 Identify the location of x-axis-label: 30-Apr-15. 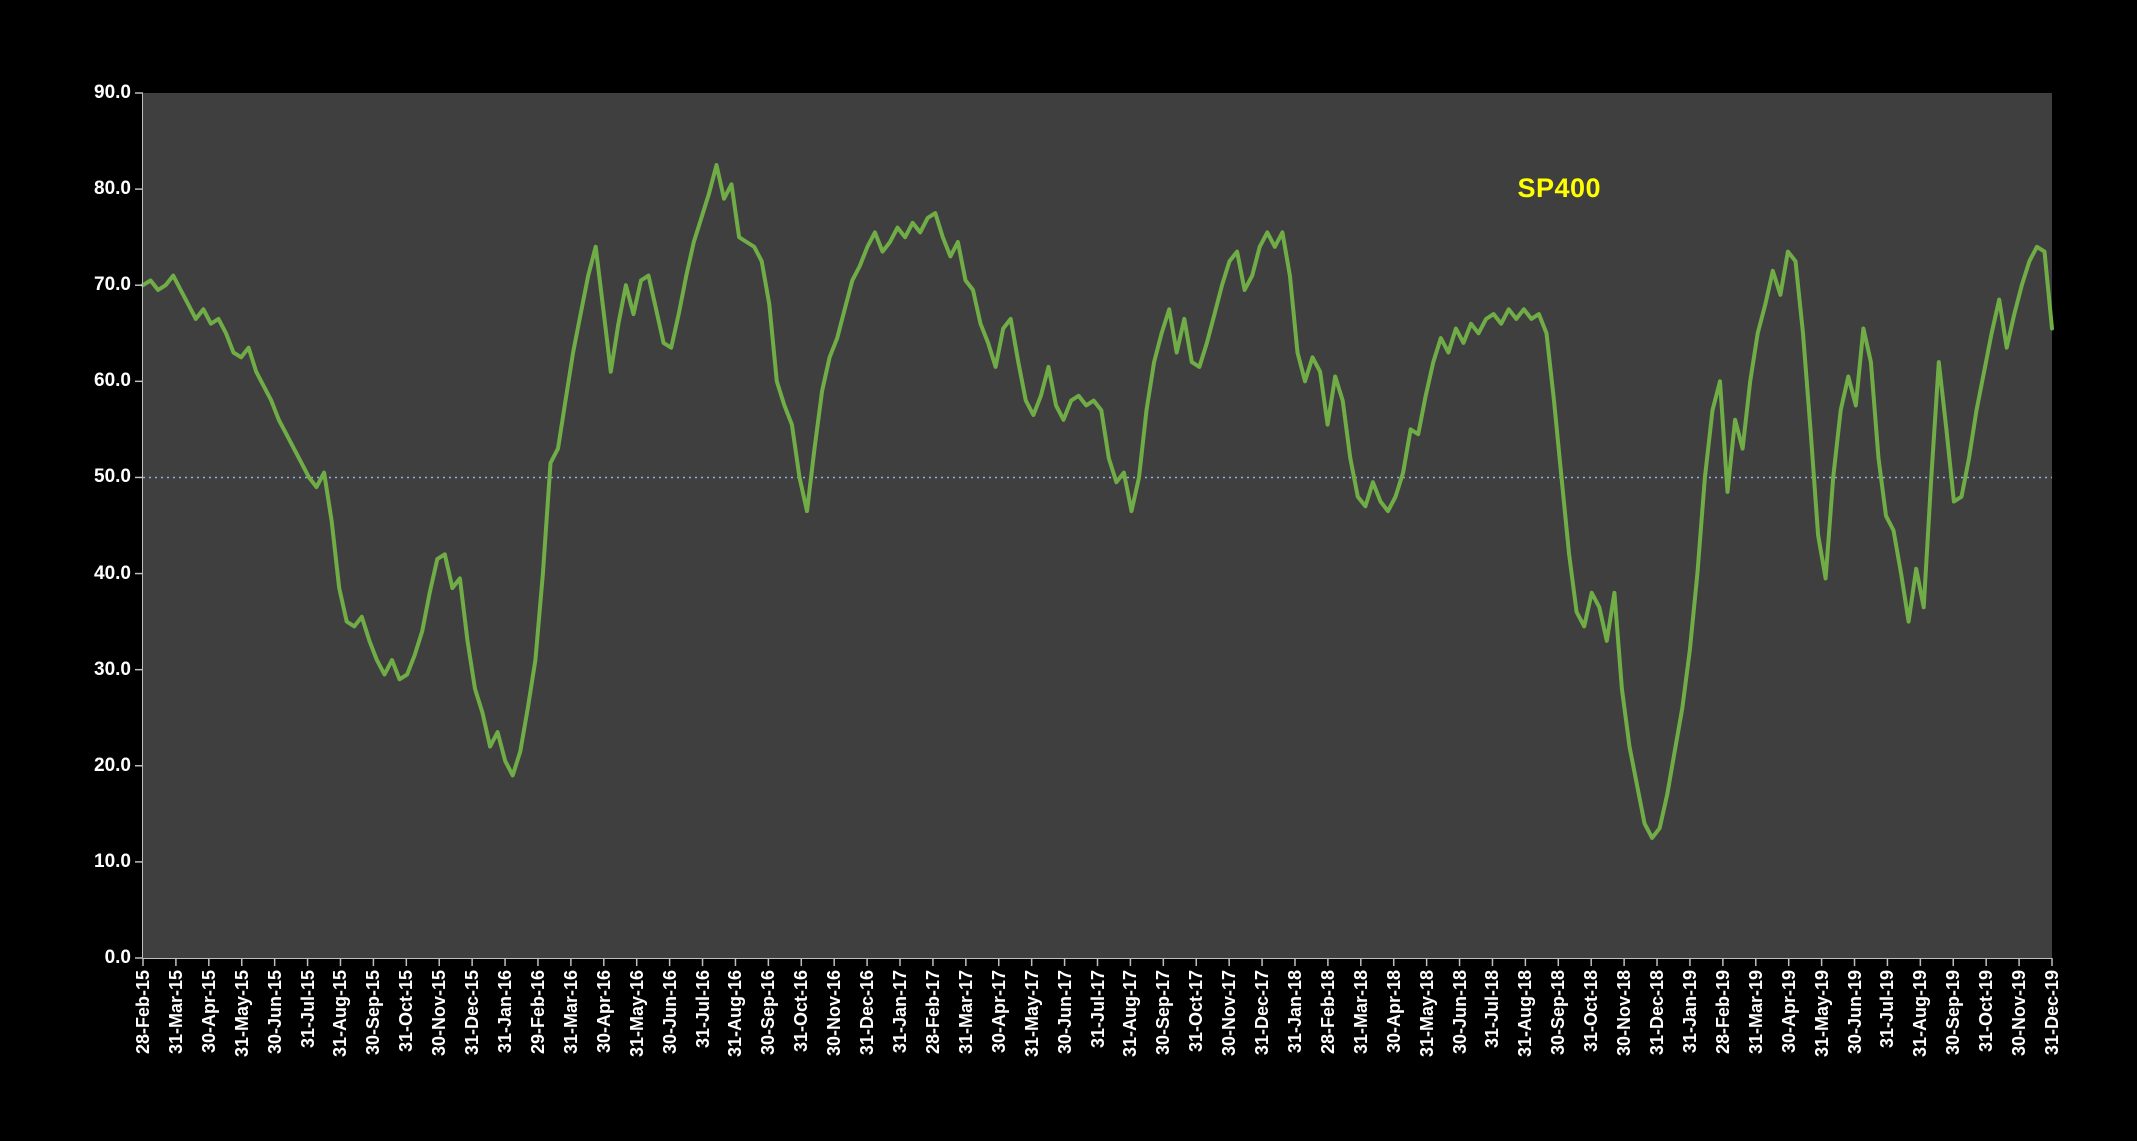
(208, 1012).